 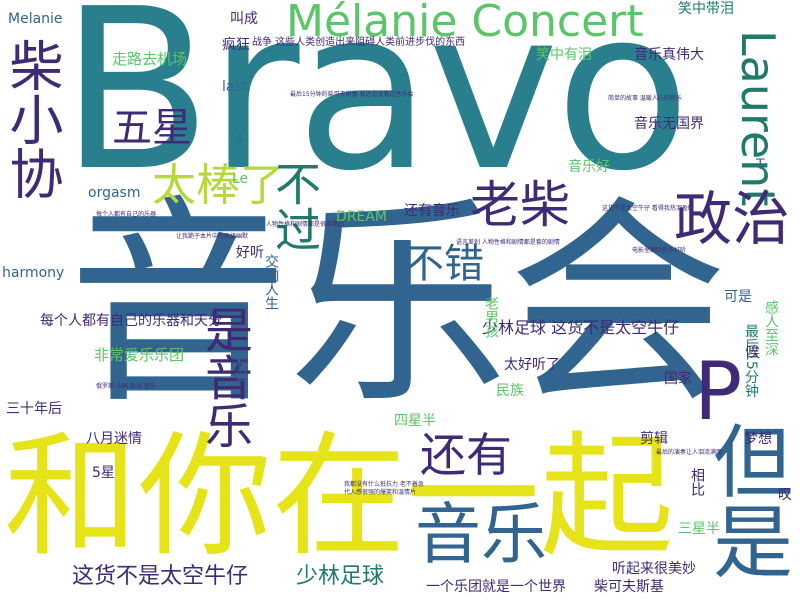 I want to click on word-zoulu: 走路去机场, so click(x=150, y=59).